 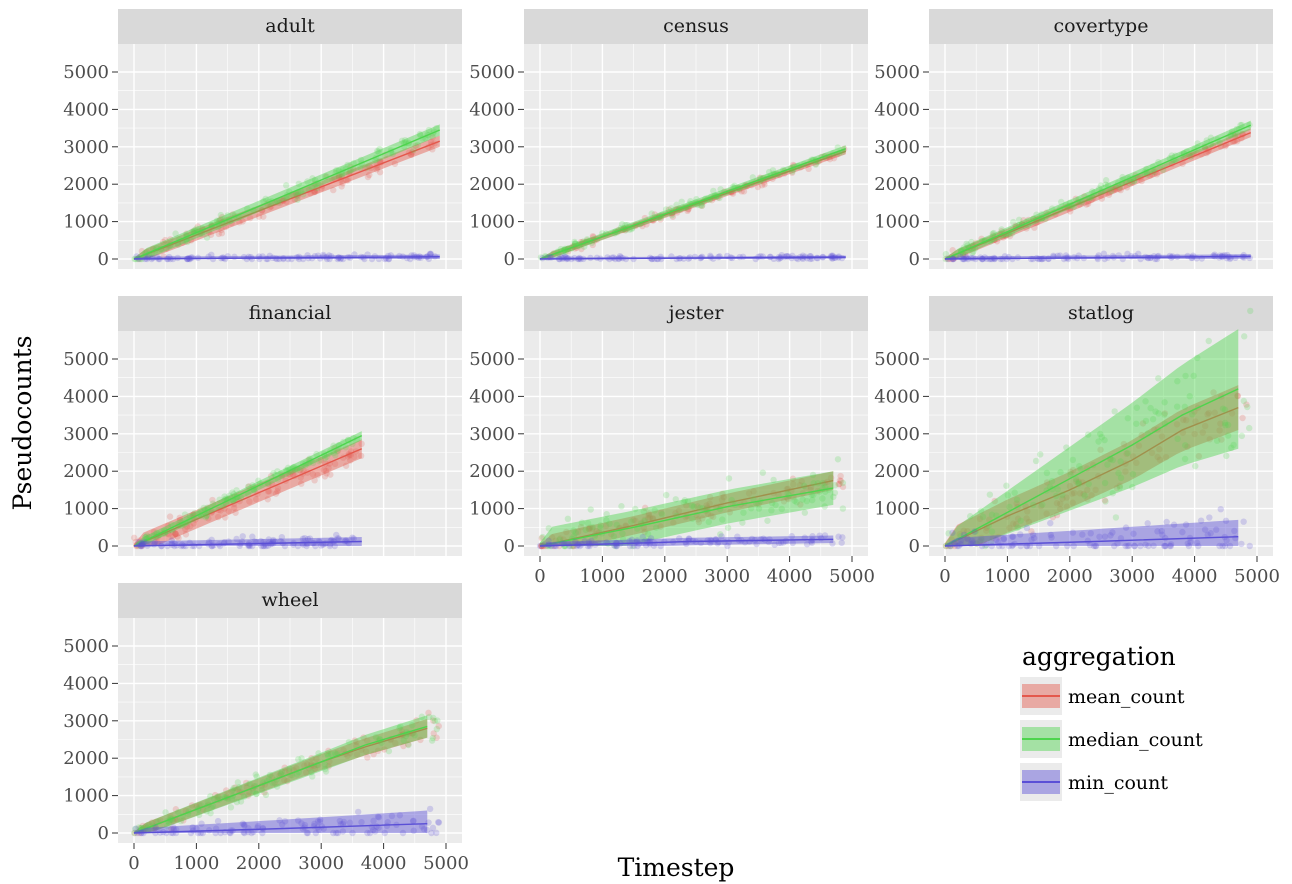 What do you see at coordinates (287, 197) in the screenshot?
I see `confidence-band` at bounding box center [287, 197].